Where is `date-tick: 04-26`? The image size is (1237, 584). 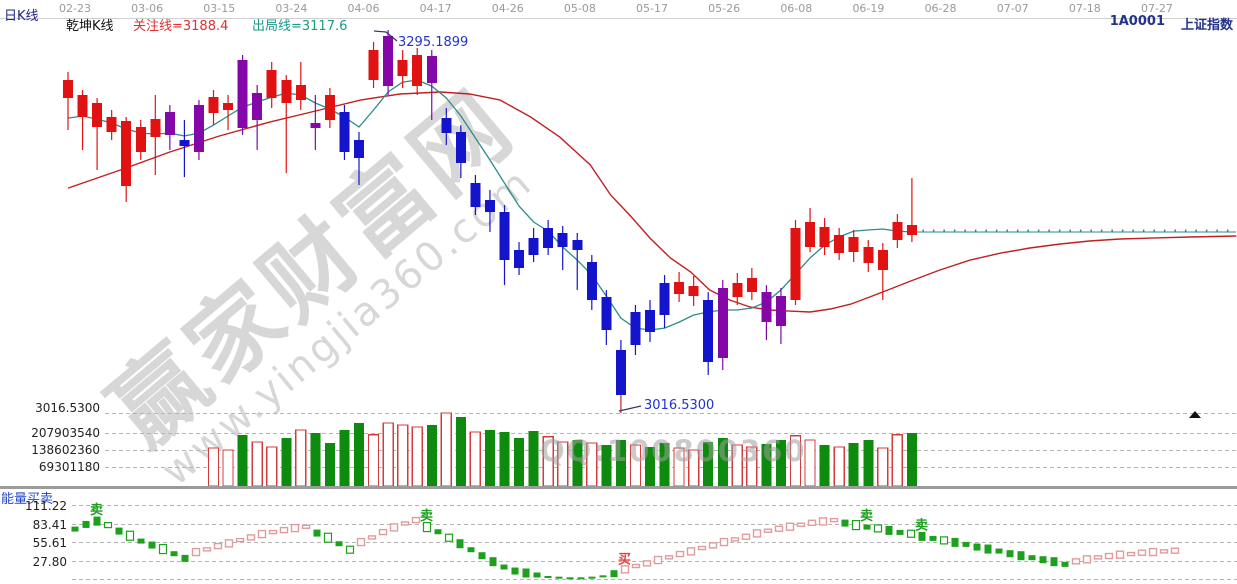 date-tick: 04-26 is located at coordinates (507, 8).